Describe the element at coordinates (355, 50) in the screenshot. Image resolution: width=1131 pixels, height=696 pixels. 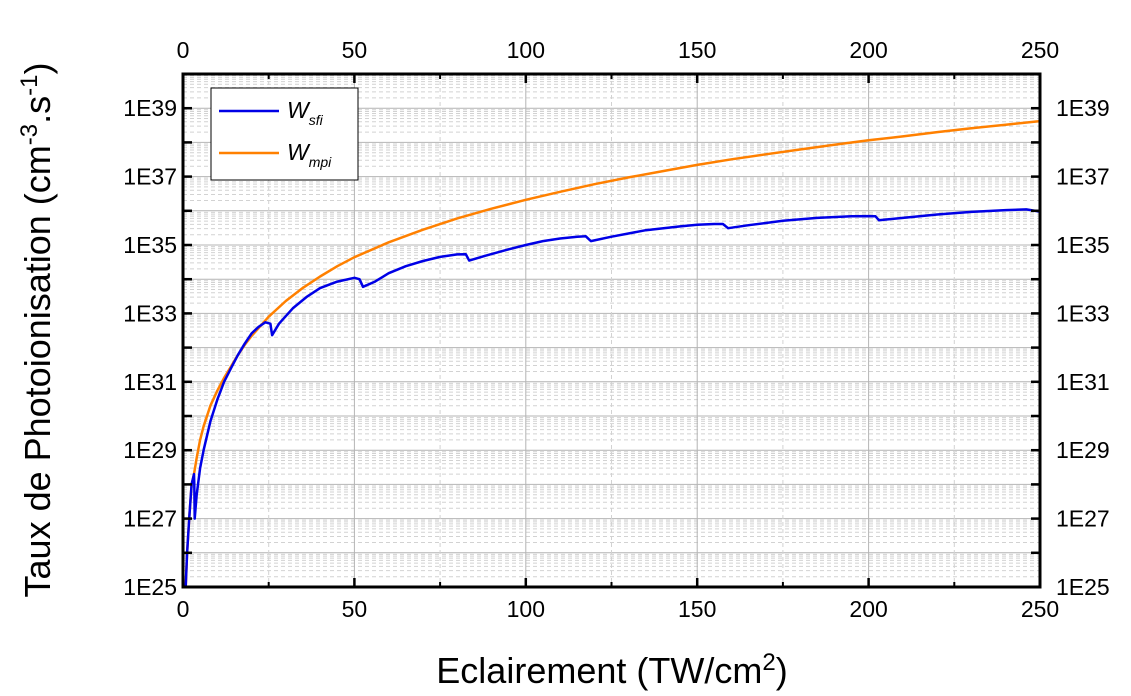
I see `x-top-tick-label: 50` at that location.